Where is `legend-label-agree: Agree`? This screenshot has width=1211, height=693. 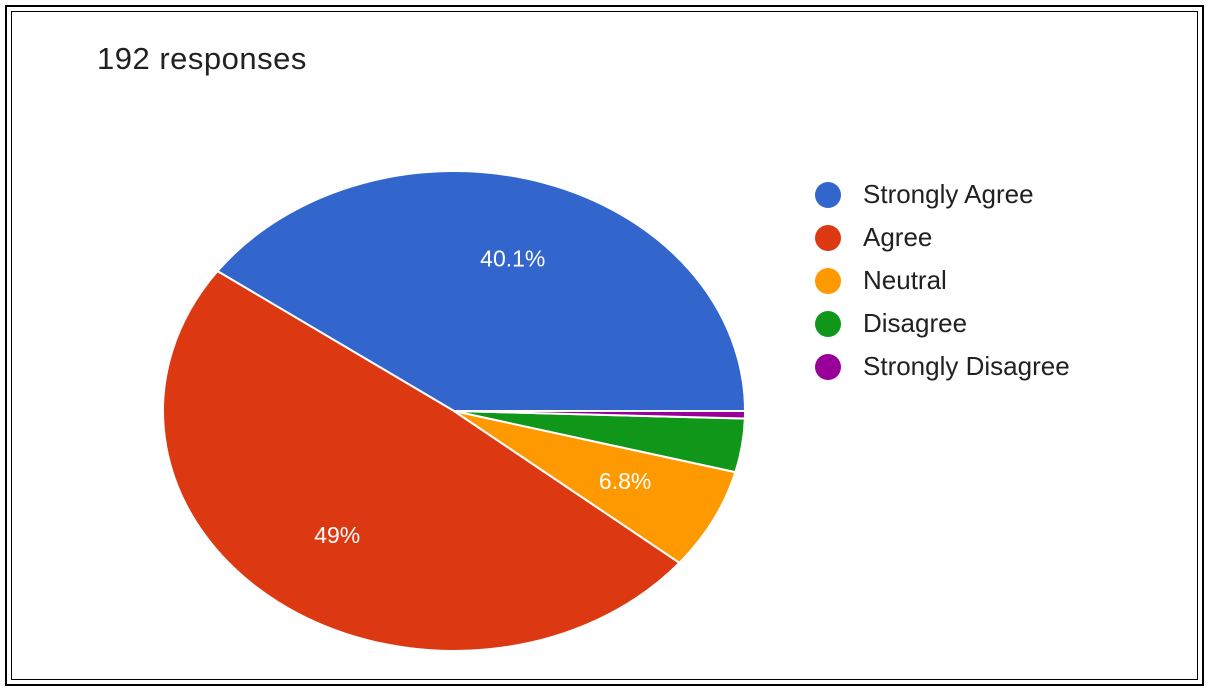
legend-label-agree: Agree is located at coordinates (898, 237).